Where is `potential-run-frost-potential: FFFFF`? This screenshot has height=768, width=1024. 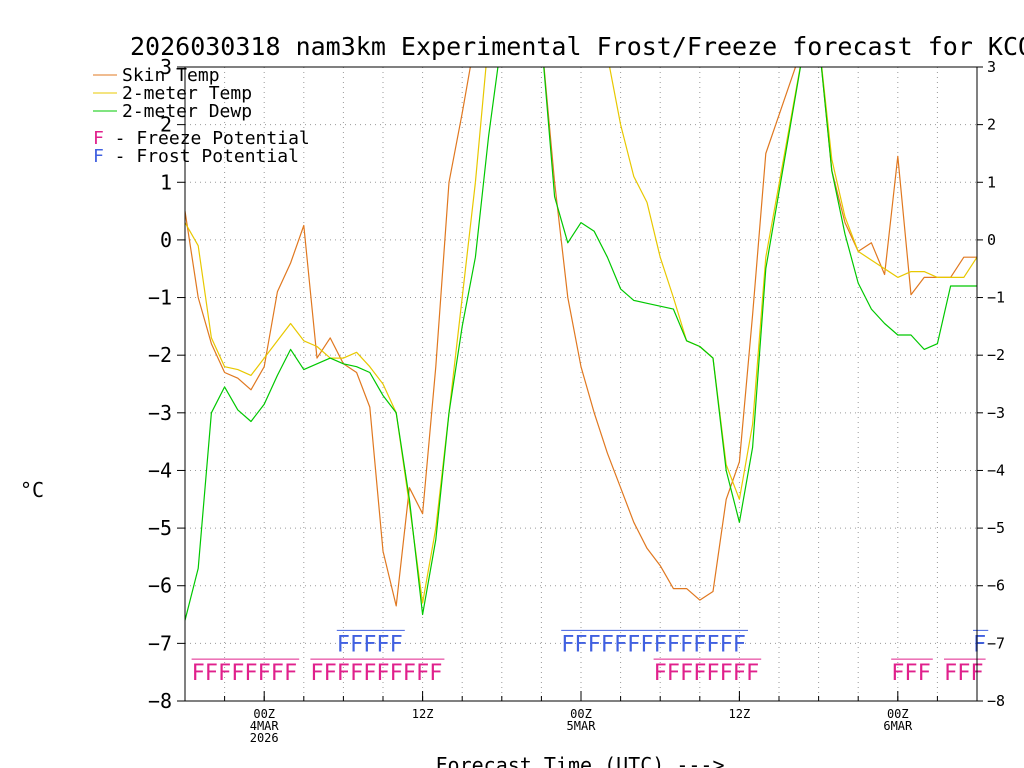
potential-run-frost-potential: FFFFF is located at coordinates (370, 644).